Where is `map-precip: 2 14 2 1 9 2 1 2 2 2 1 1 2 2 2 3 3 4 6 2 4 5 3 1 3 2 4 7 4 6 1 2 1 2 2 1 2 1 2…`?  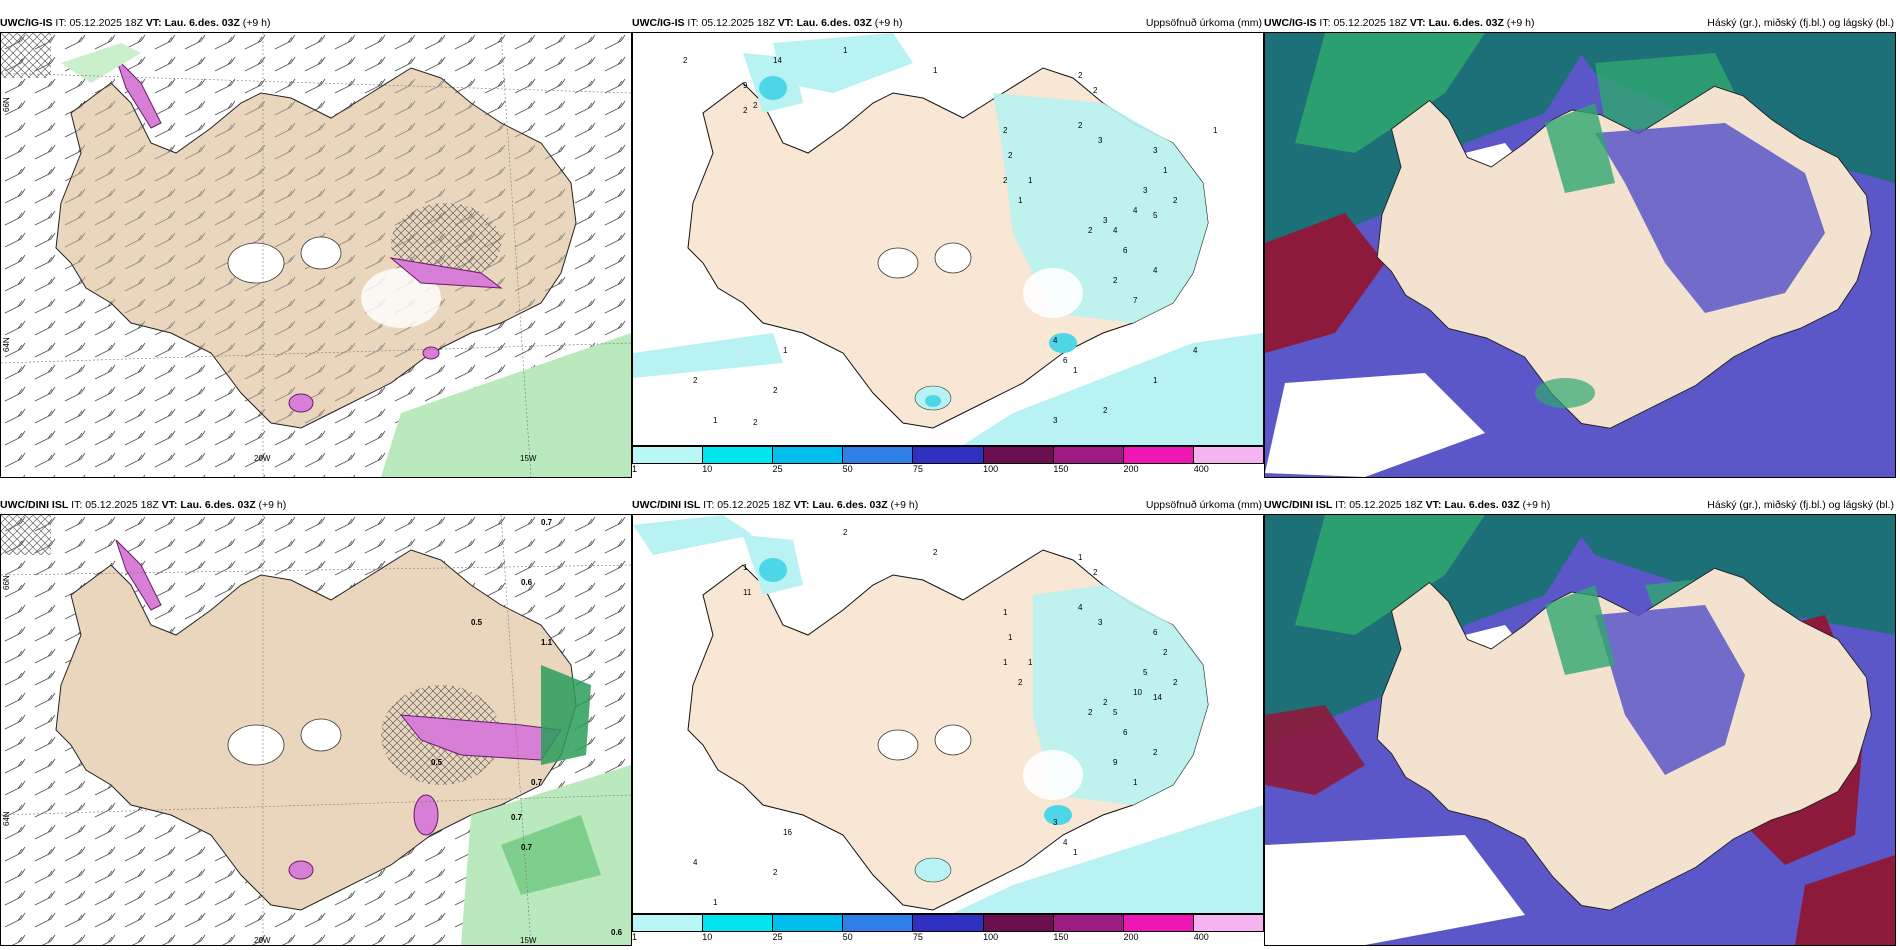 map-precip: 2 14 2 1 9 2 1 2 2 2 1 1 2 2 2 3 3 4 6 2 4 5 3 1 3 2 4 7 4 6 1 2 1 2 2 1 2 1 2… is located at coordinates (948, 239).